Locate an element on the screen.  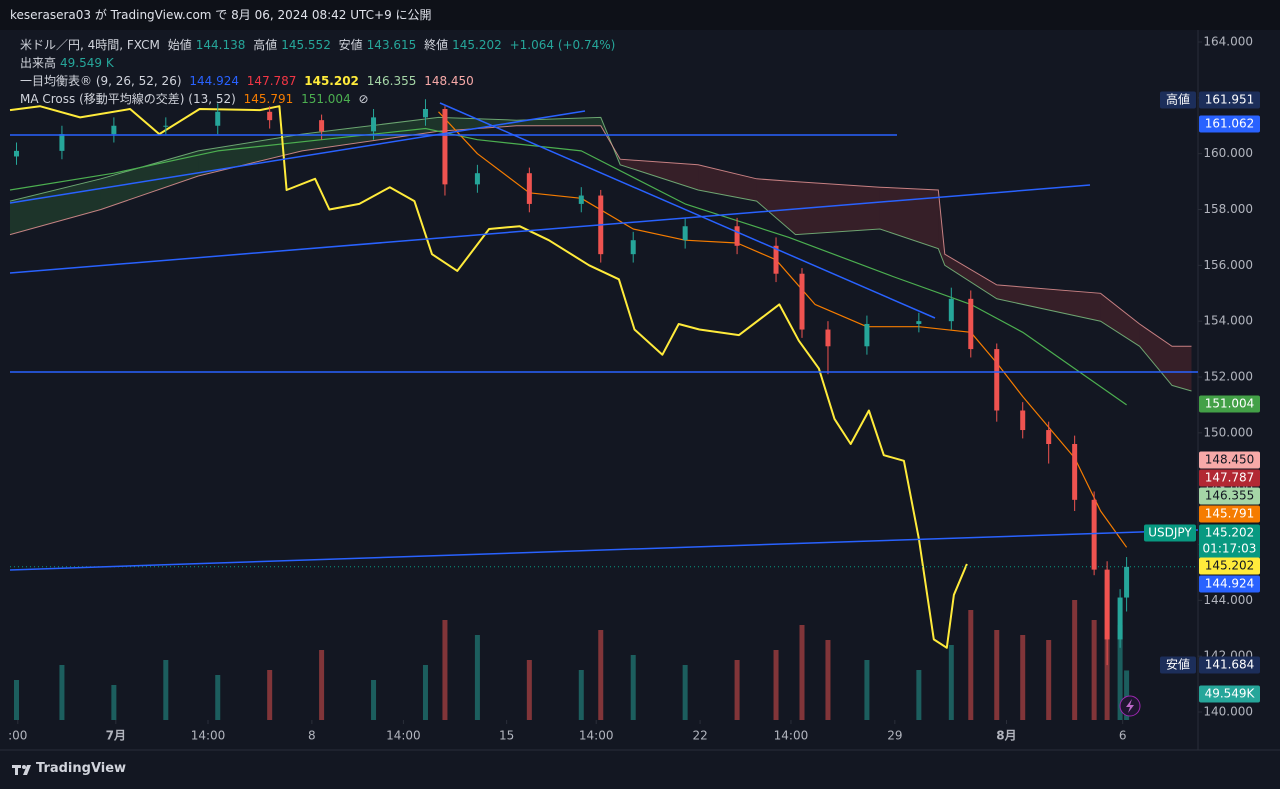
x-tick-label: 8月 is located at coordinates (1006, 736).